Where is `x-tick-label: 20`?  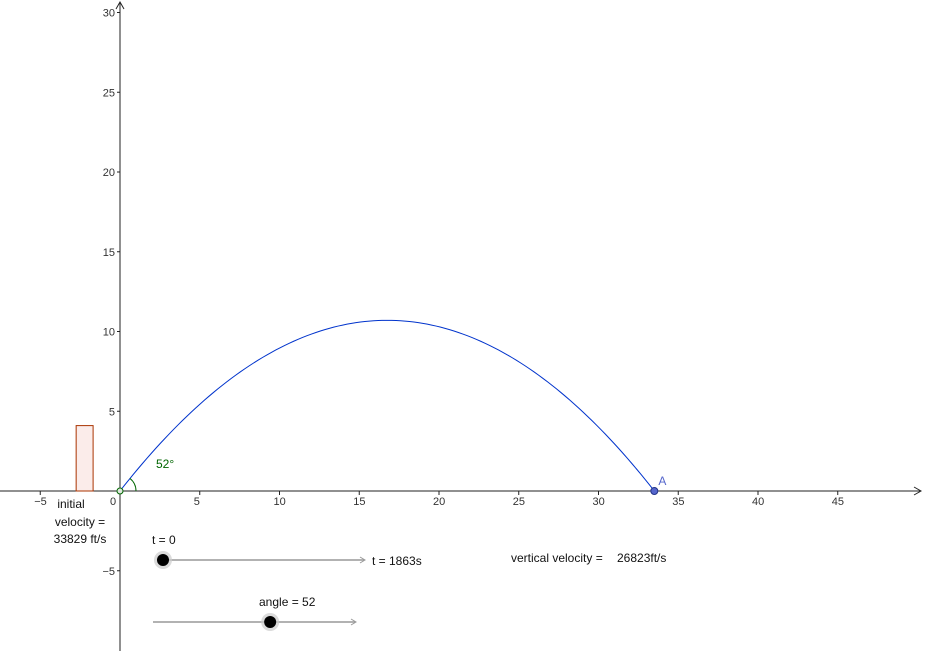
x-tick-label: 20 is located at coordinates (439, 502).